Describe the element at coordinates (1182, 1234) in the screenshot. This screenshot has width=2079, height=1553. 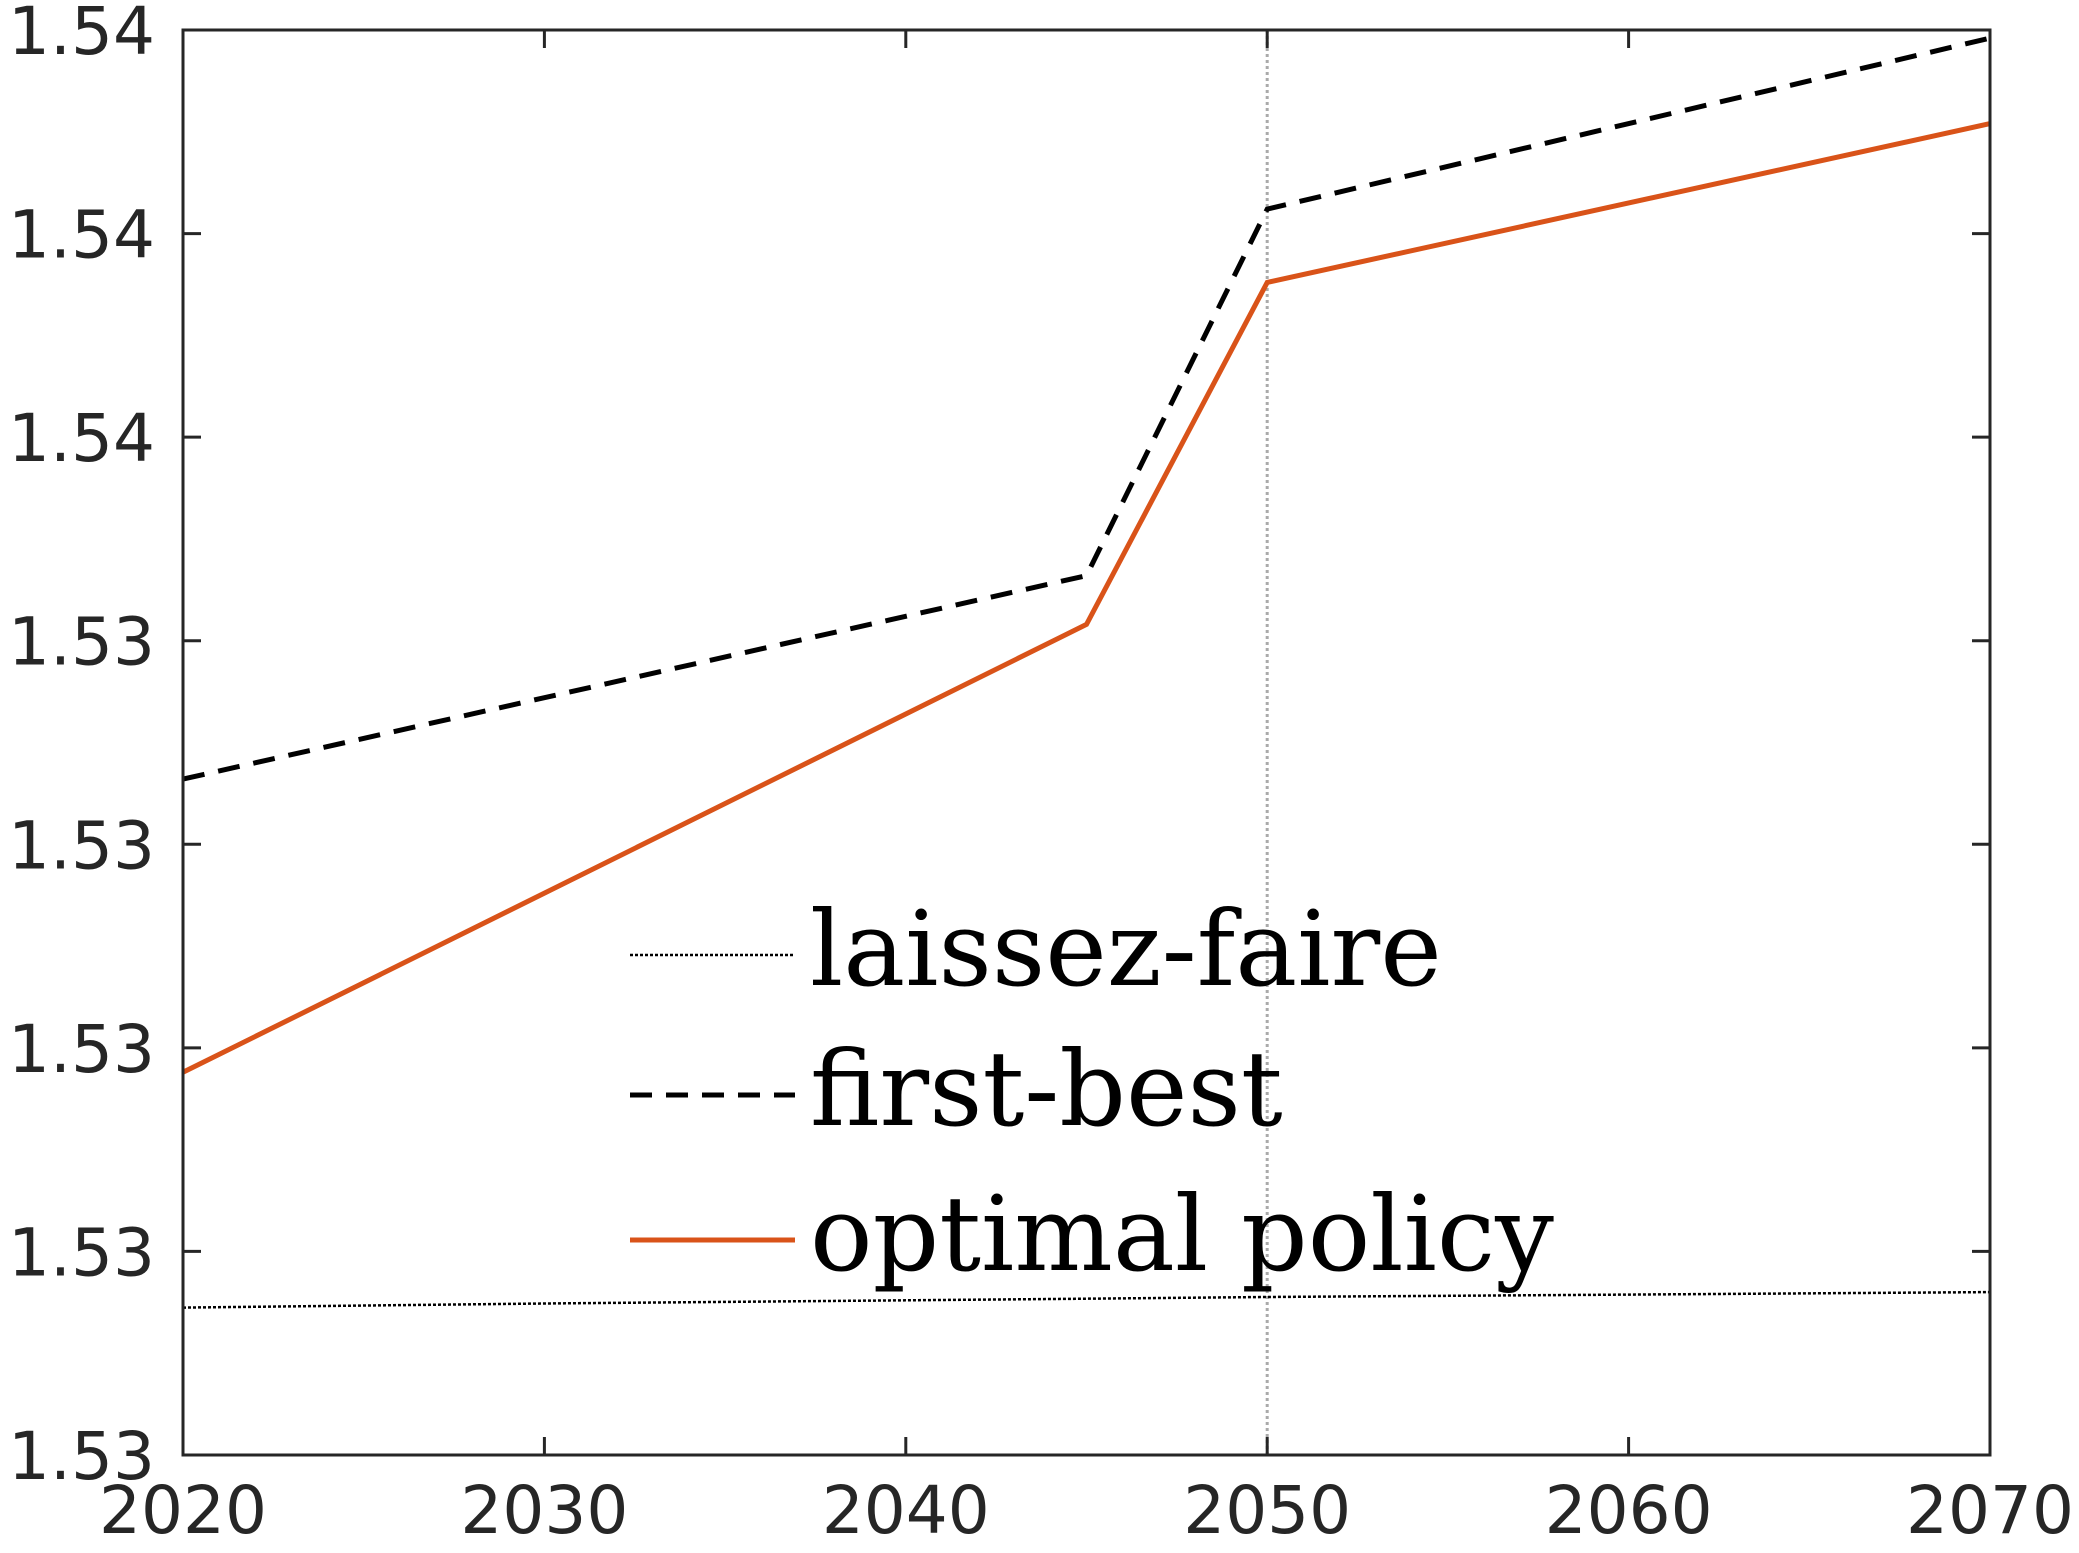
I see `legend-label: optimal policy` at that location.